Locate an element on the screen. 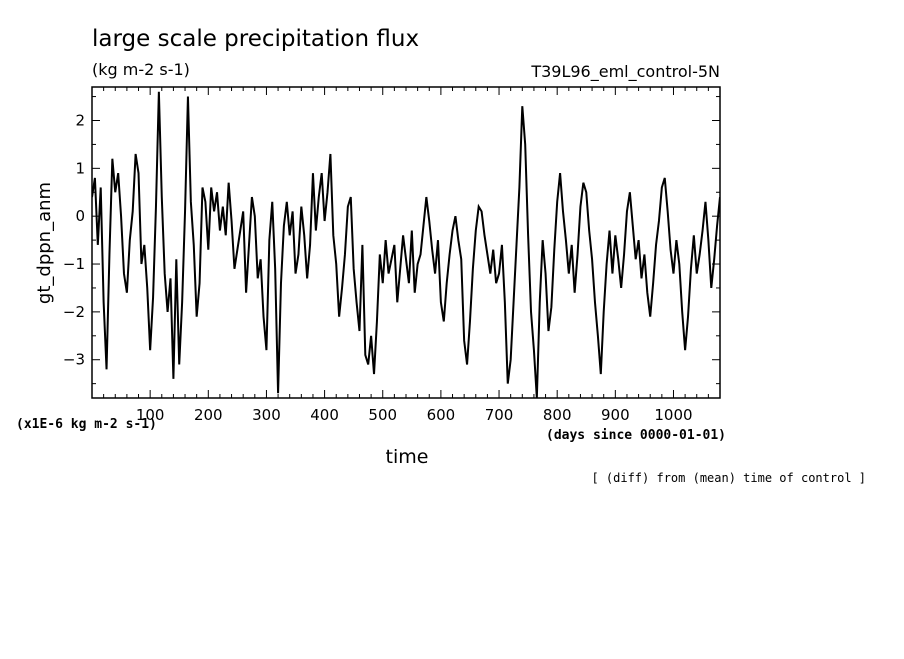  y-tick-label: −1 is located at coordinates (74, 264).